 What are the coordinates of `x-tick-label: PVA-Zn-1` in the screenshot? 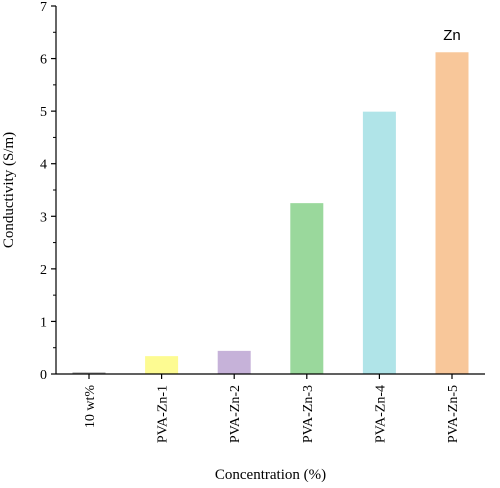 It's located at (163, 414).